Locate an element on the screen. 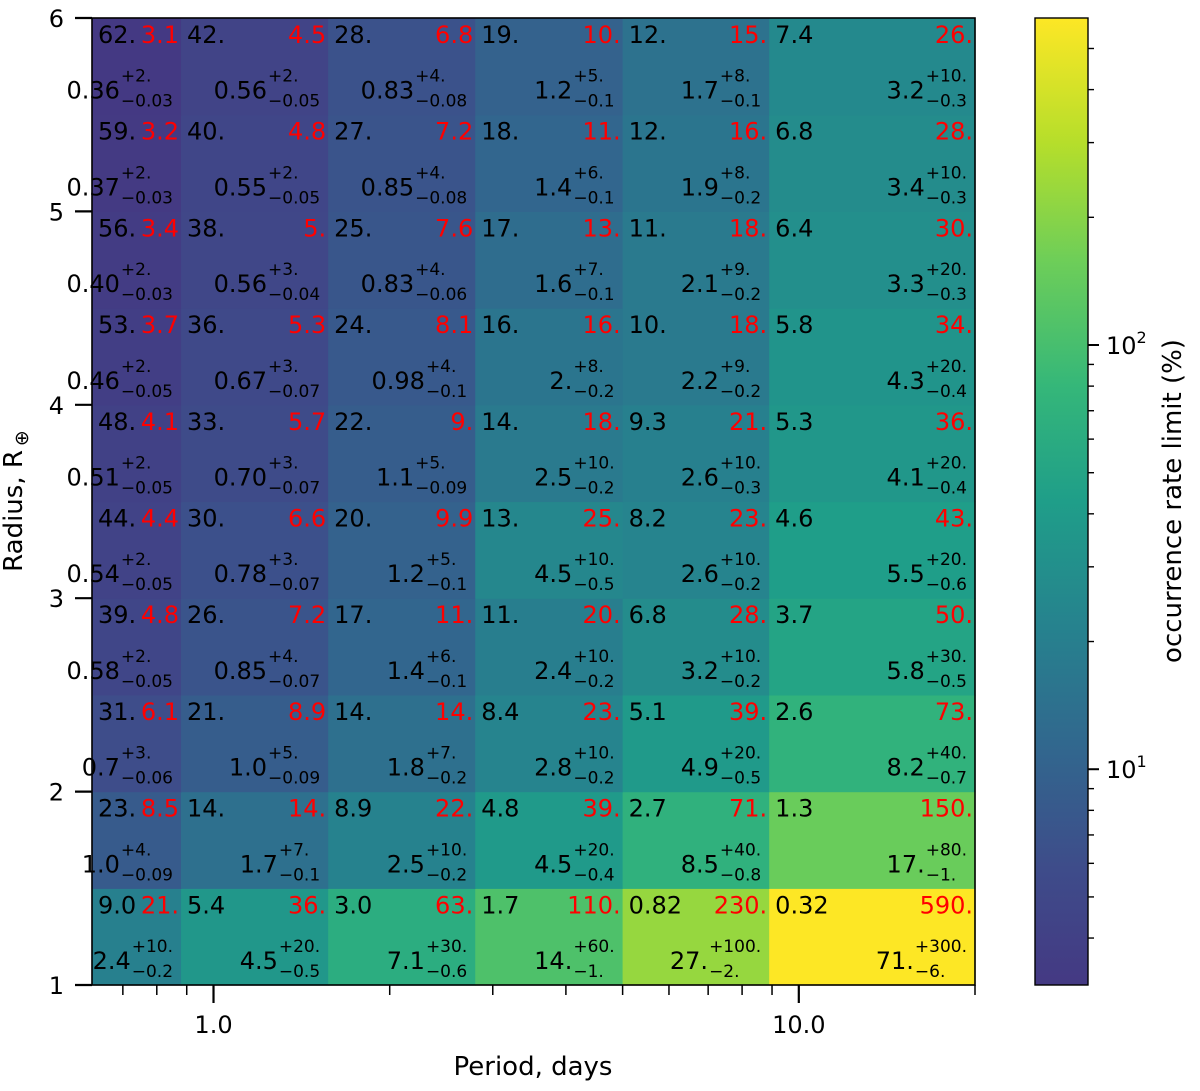 Image resolution: width=1200 pixels, height=1091 pixels. cell-rate-estimate: 0.85 +4. −0.07 is located at coordinates (267, 669).